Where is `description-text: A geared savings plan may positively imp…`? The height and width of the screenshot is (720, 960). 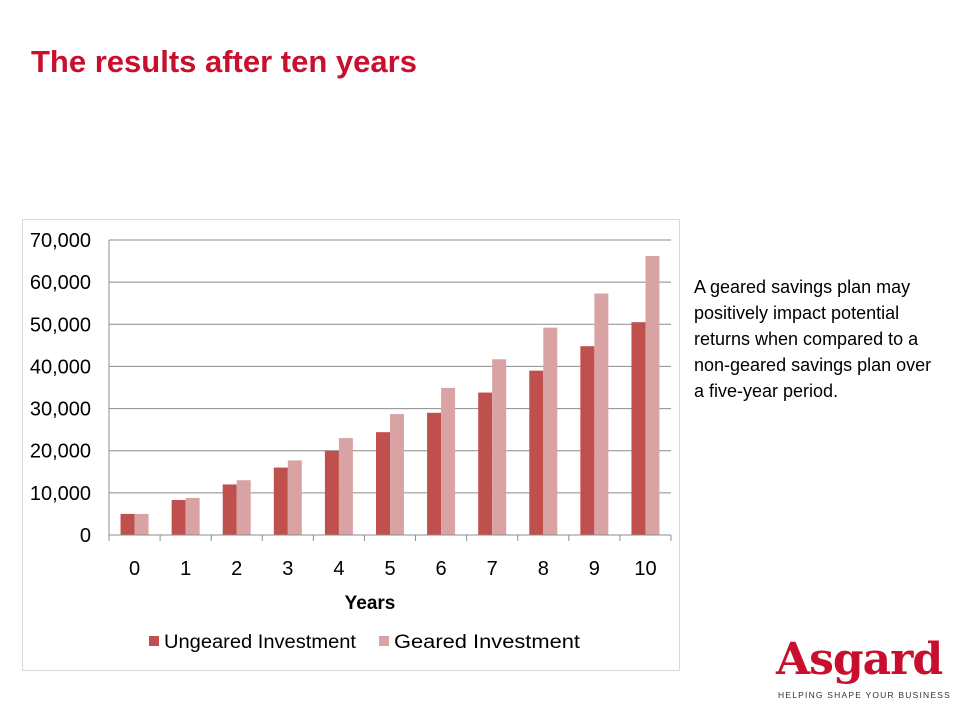
description-text: A geared savings plan may positively imp… is located at coordinates (813, 339).